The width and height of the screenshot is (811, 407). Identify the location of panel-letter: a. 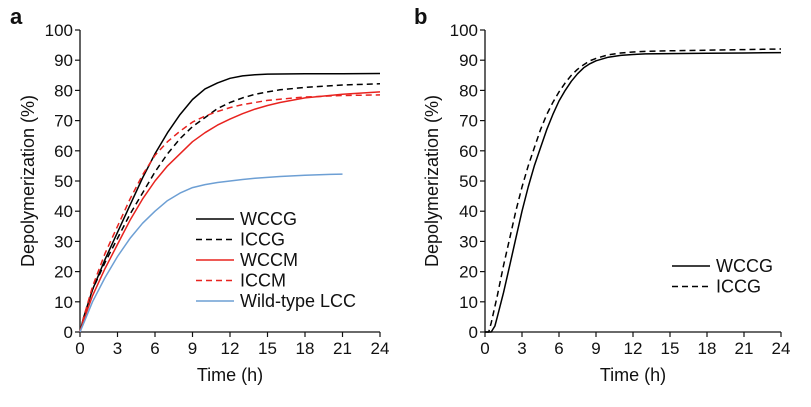
(16, 16).